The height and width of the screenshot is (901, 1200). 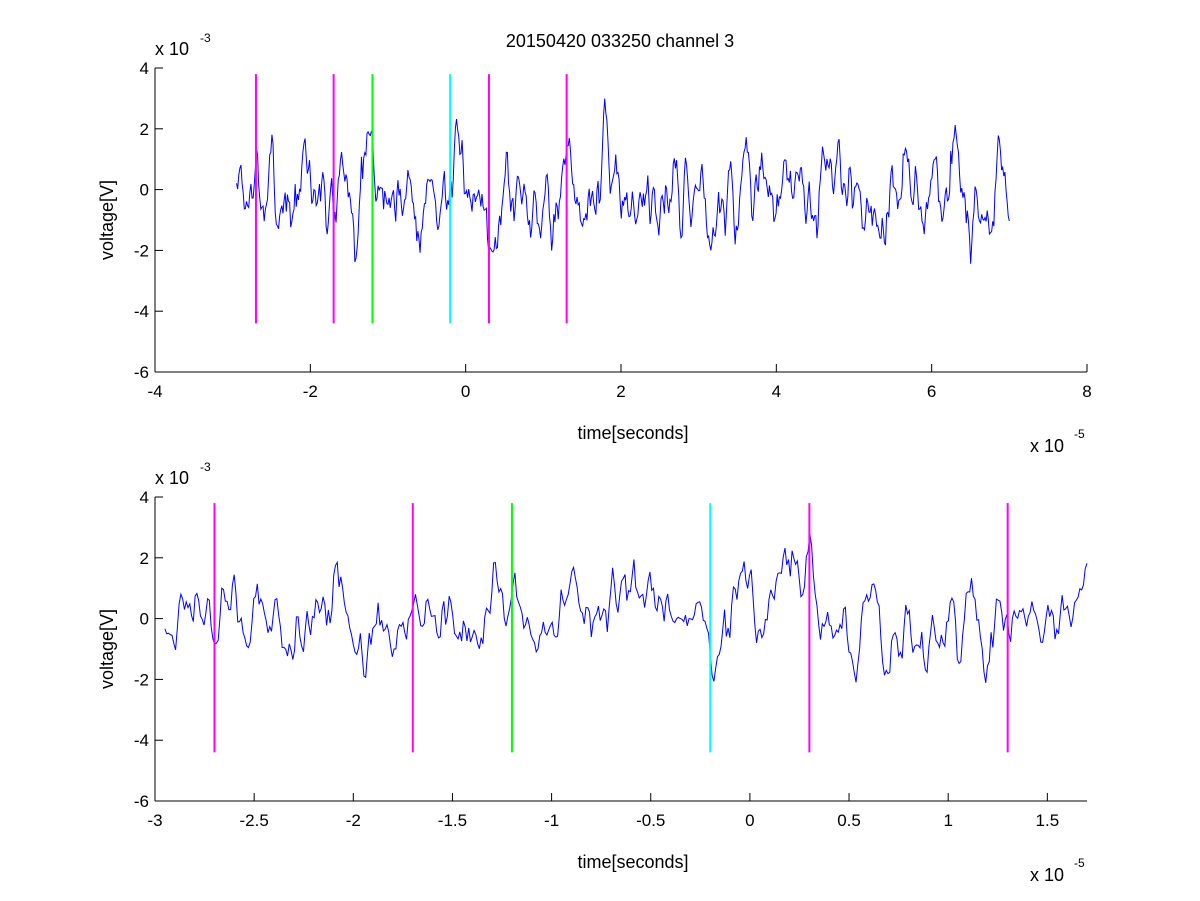 I want to click on x-tick-label: -3, so click(x=154, y=820).